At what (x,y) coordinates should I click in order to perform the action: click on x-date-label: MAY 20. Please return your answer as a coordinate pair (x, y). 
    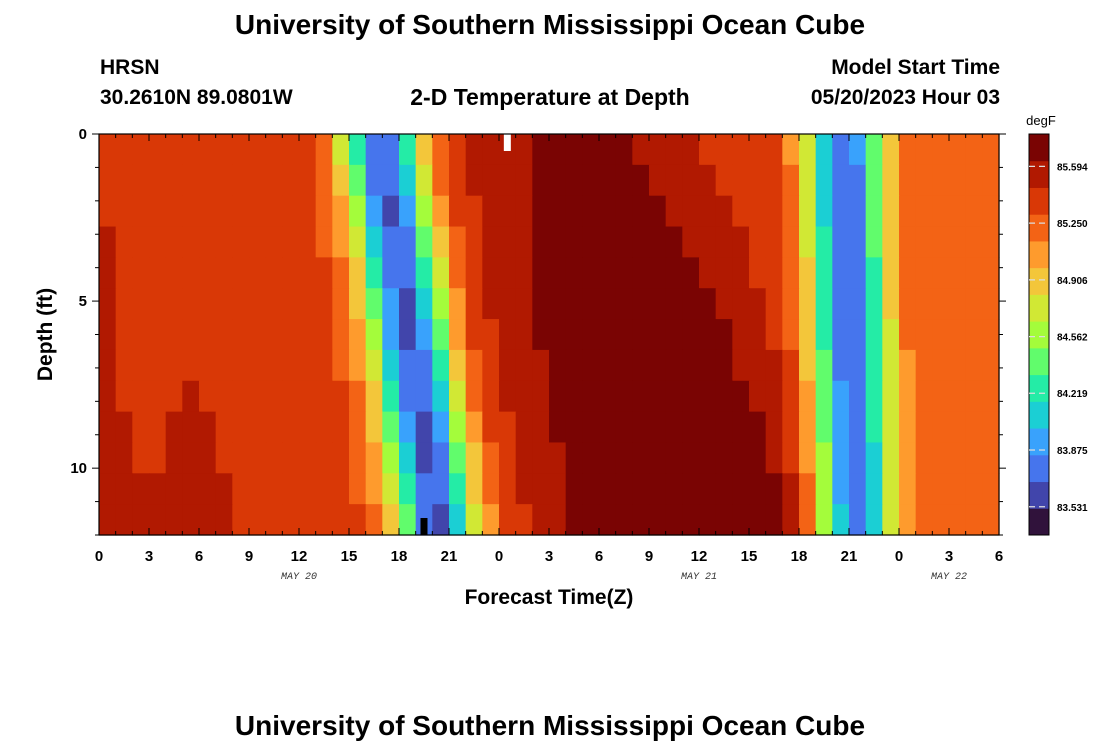
    Looking at the image, I should click on (299, 577).